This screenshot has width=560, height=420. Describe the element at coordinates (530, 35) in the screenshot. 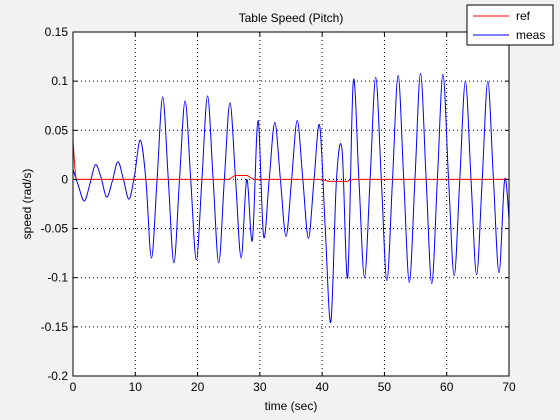

I see `legend-label-meas: meas` at that location.